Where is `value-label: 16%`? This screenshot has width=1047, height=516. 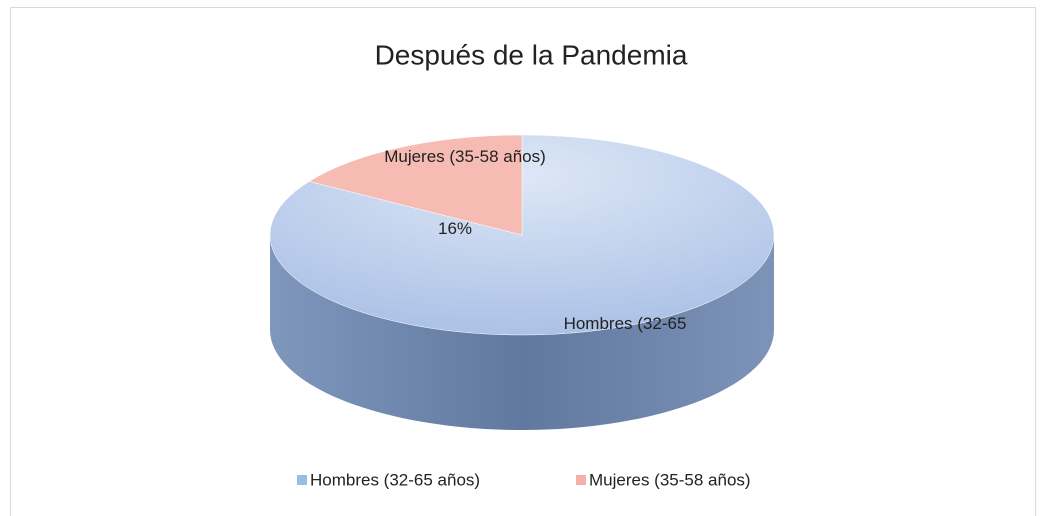
value-label: 16% is located at coordinates (455, 228).